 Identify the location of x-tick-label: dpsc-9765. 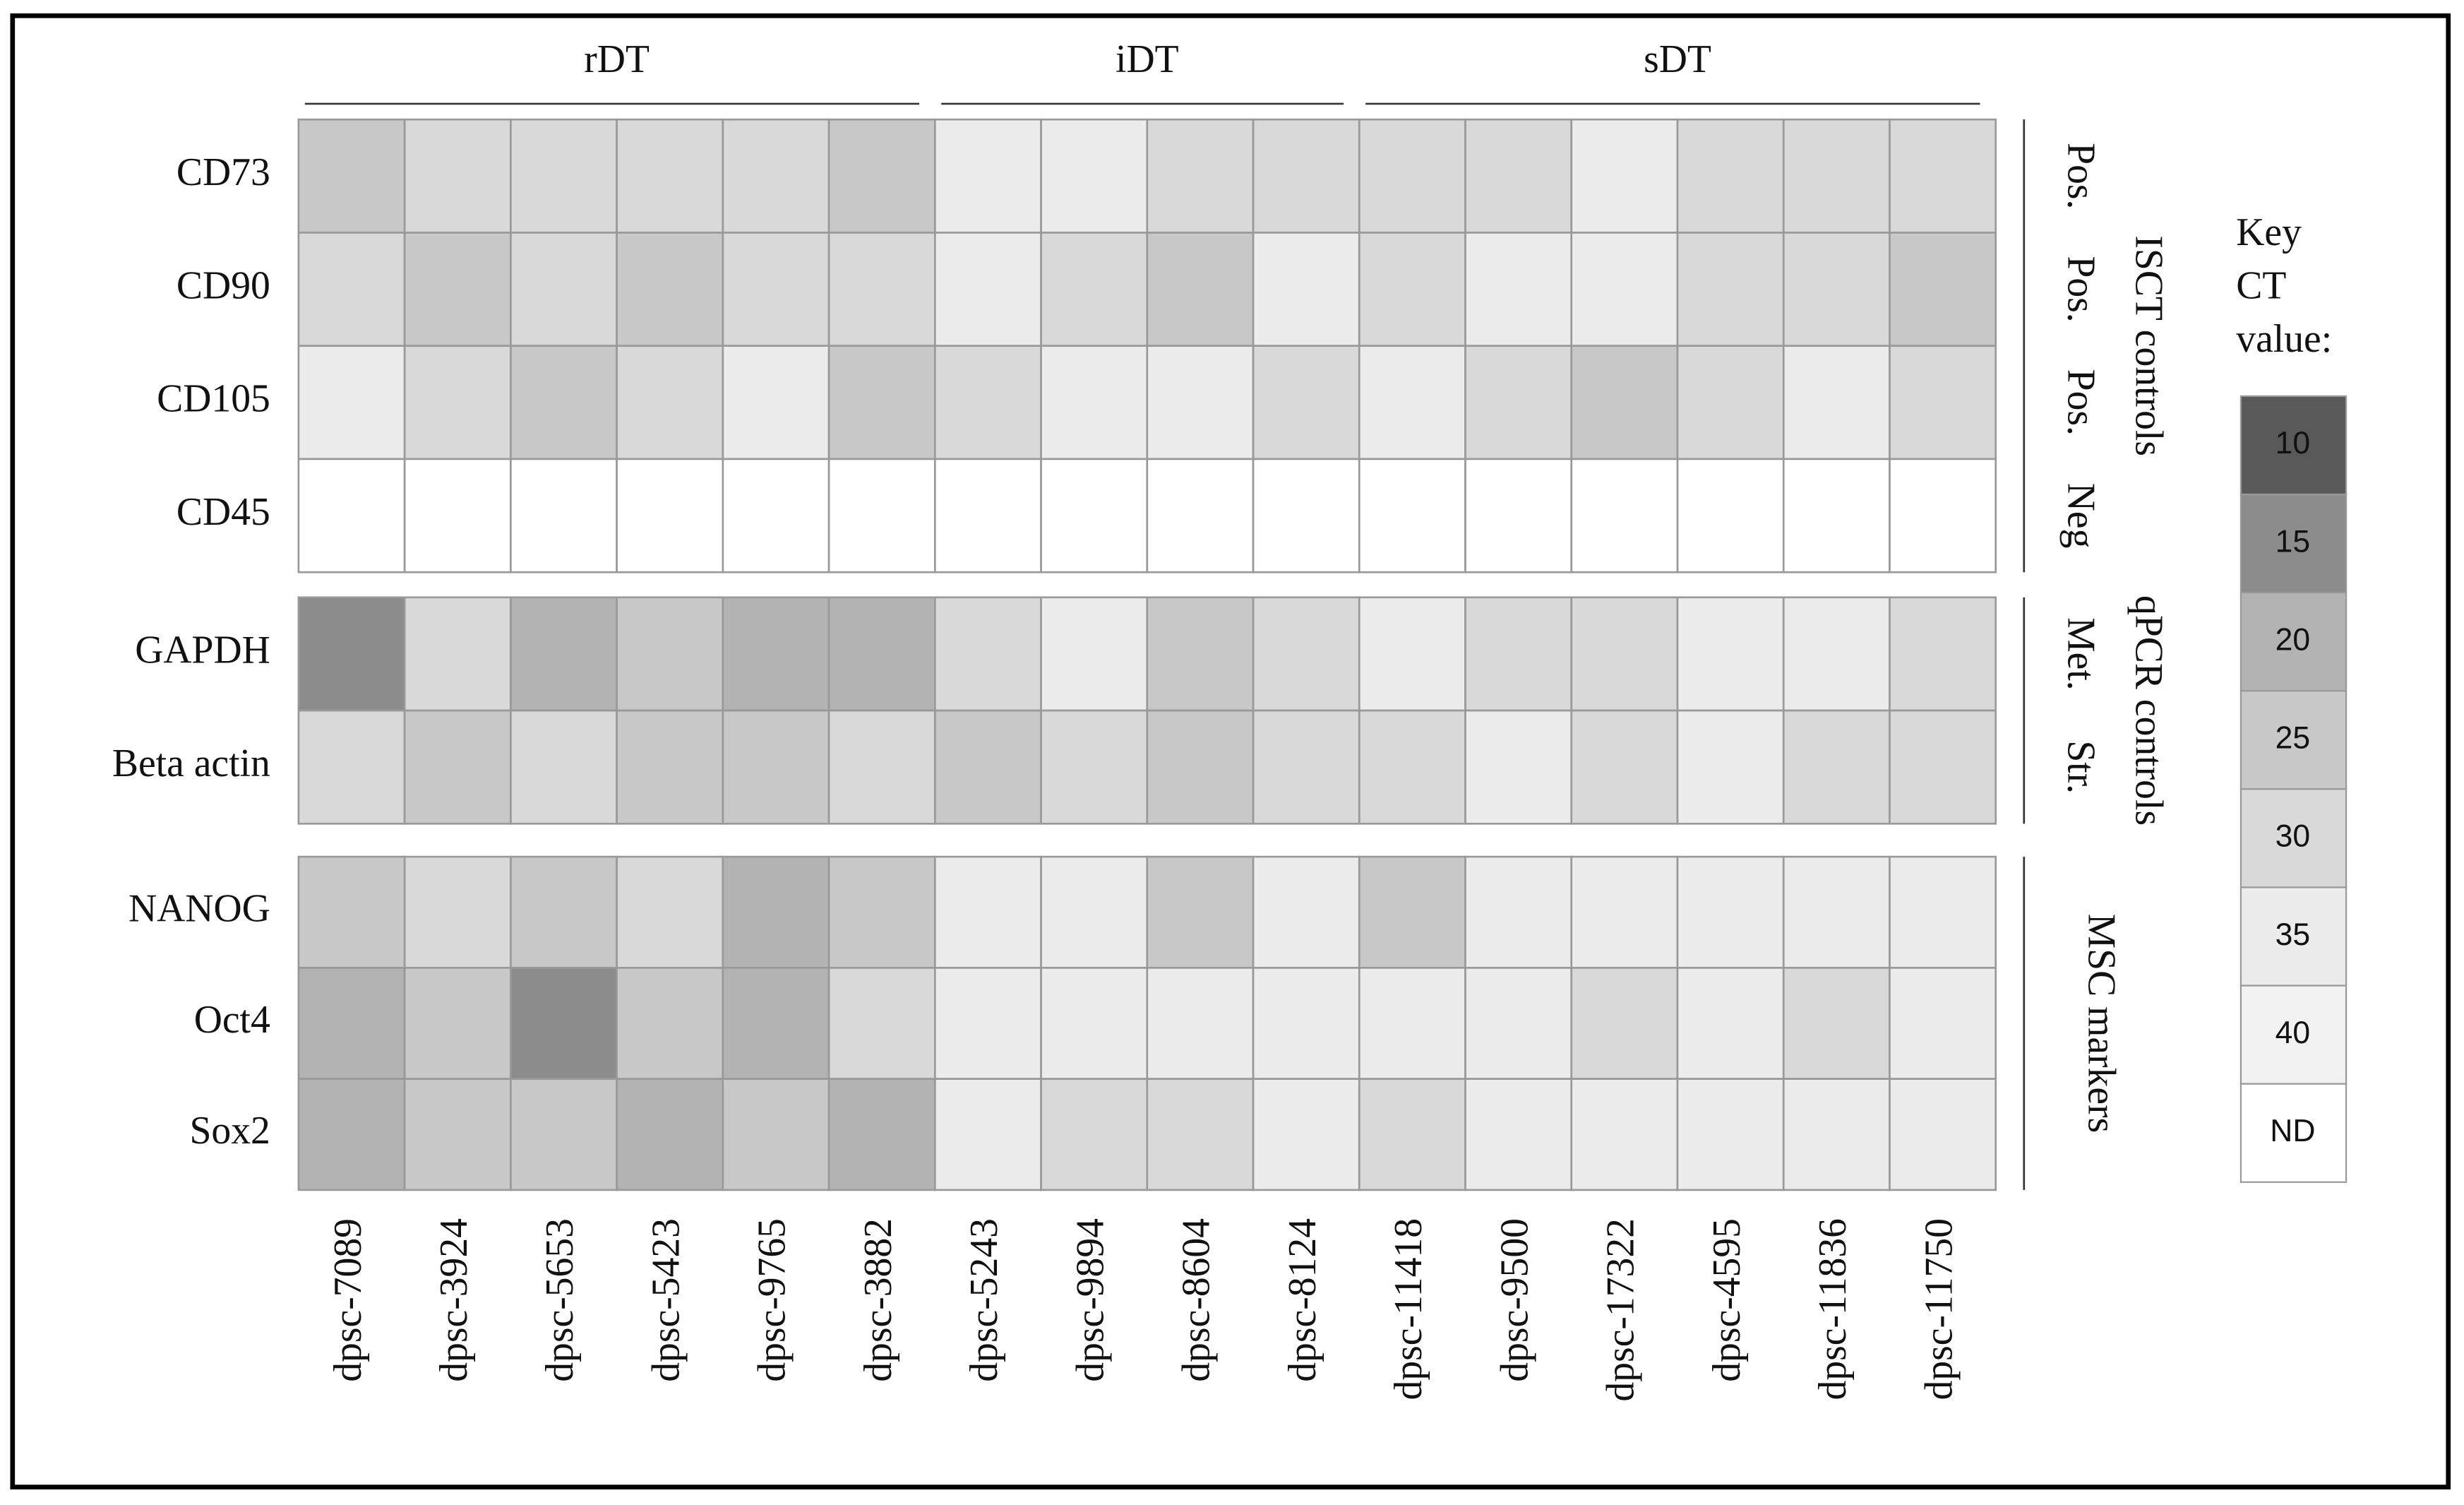
(772, 1300).